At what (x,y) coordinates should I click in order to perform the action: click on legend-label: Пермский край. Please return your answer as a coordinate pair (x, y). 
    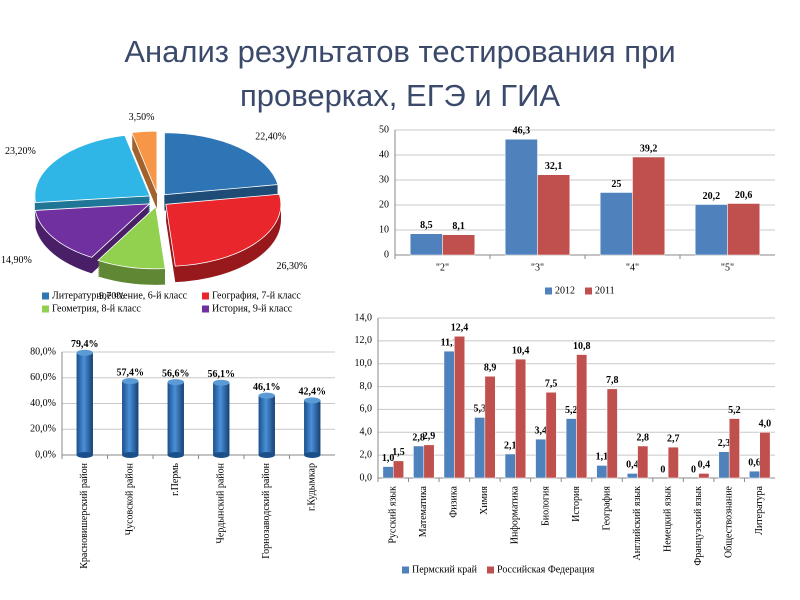
    Looking at the image, I should click on (445, 569).